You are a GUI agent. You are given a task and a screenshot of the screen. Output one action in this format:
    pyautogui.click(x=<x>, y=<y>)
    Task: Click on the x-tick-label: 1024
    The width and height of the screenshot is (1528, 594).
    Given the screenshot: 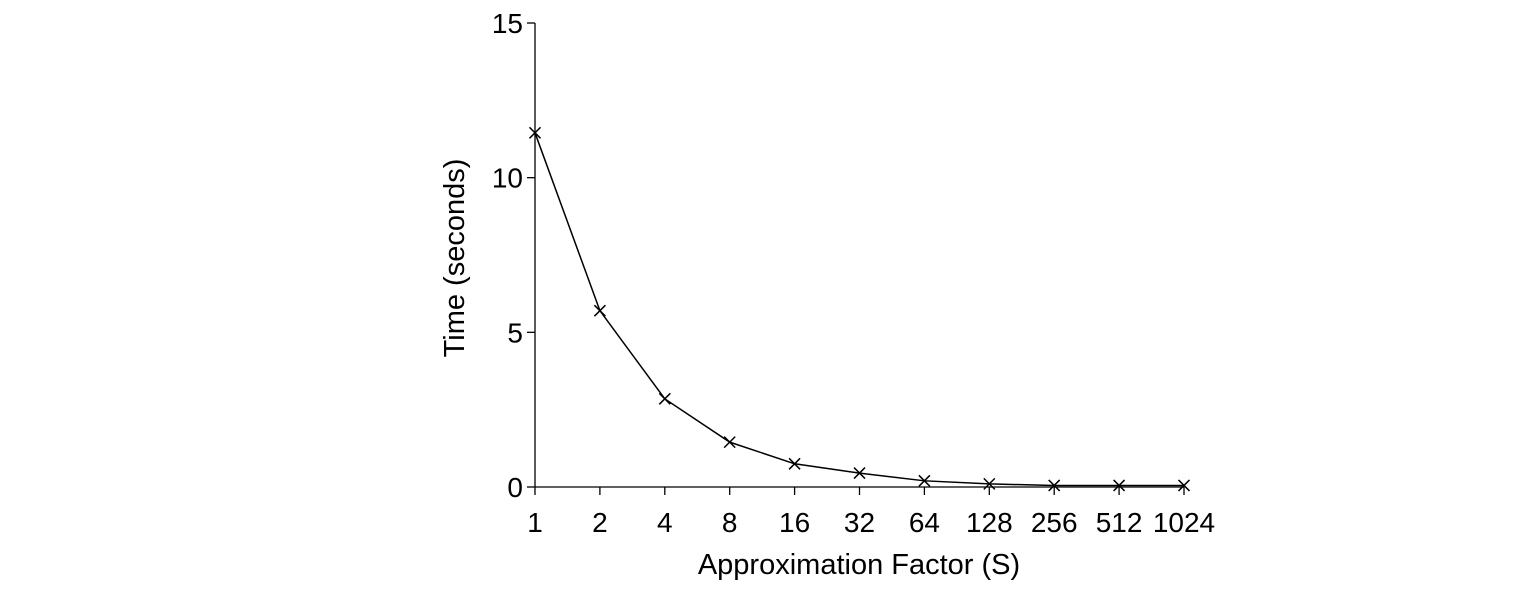 What is the action you would take?
    pyautogui.click(x=1184, y=522)
    